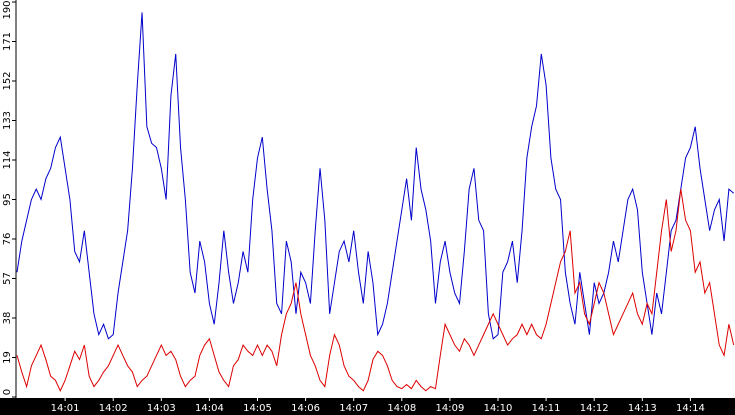 The image size is (735, 415). I want to click on x-tick-label: 14:13, so click(642, 408).